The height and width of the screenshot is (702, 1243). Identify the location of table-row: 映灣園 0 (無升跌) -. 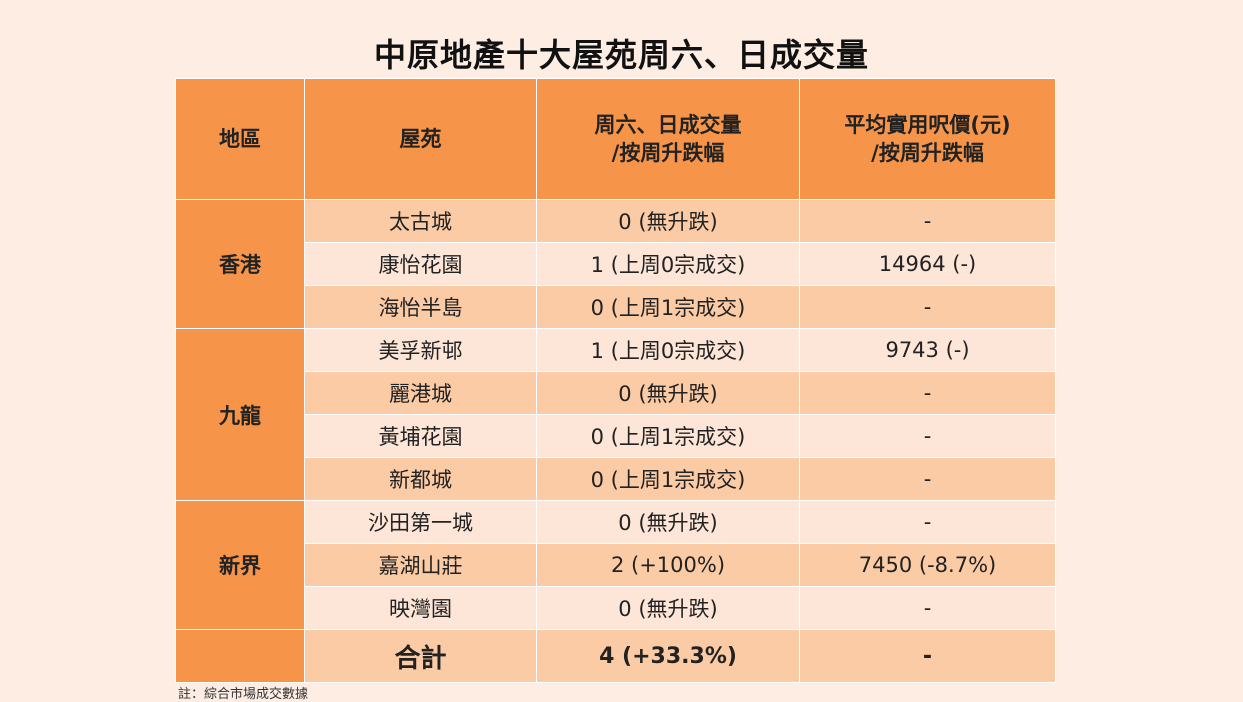
(616, 608).